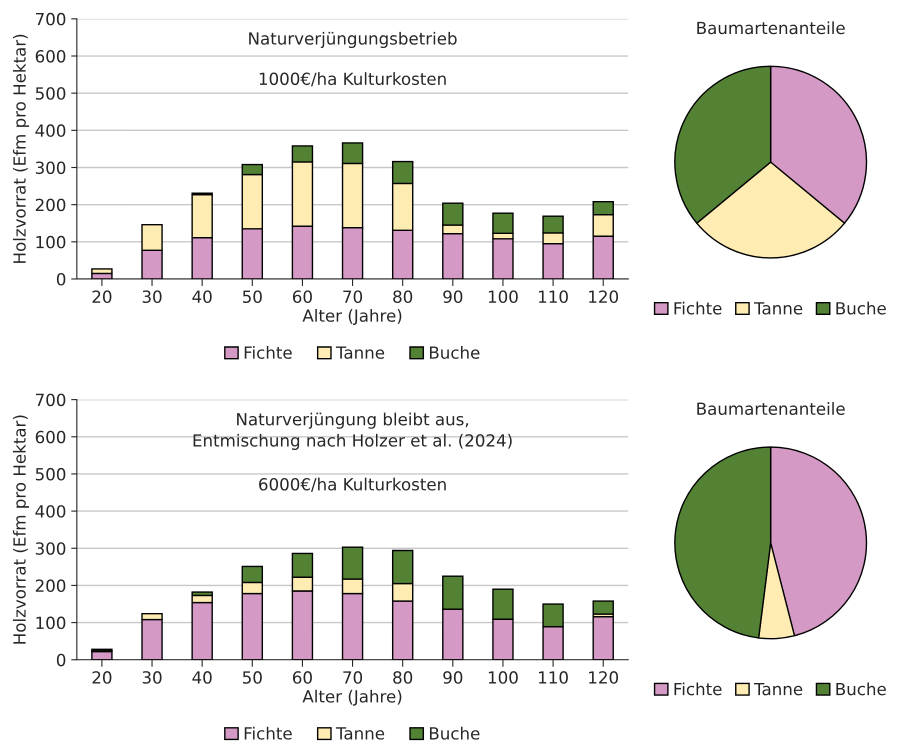  Describe the element at coordinates (353, 431) in the screenshot. I see `annotation: Naturverjüngung bleibt aus, Entmischung nach Holzer et al. (2024)` at that location.